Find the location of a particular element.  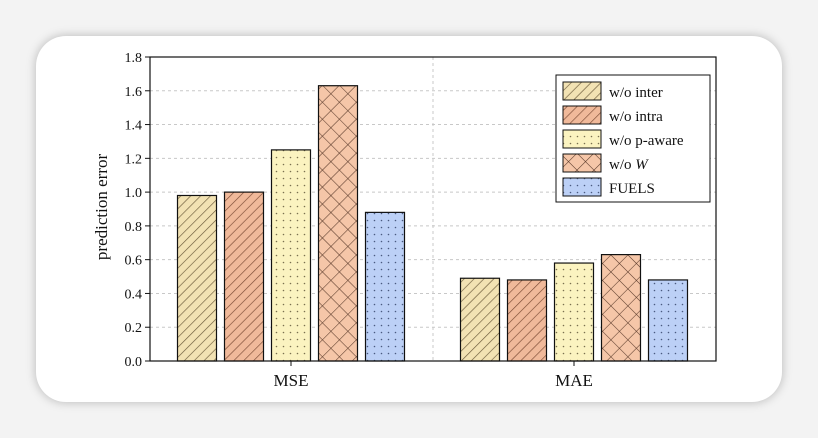

y-tick-label: 1.8 is located at coordinates (134, 58).